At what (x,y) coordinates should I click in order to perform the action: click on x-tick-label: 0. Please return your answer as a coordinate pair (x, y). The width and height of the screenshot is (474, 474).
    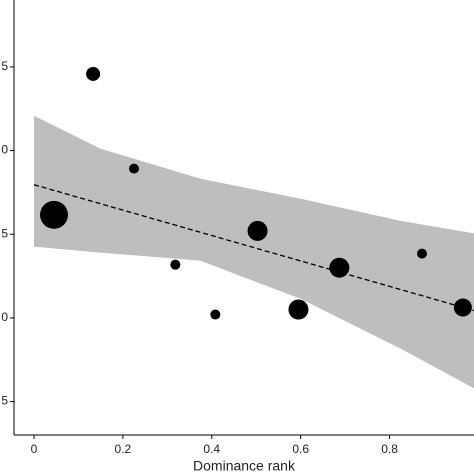
    Looking at the image, I should click on (34, 449).